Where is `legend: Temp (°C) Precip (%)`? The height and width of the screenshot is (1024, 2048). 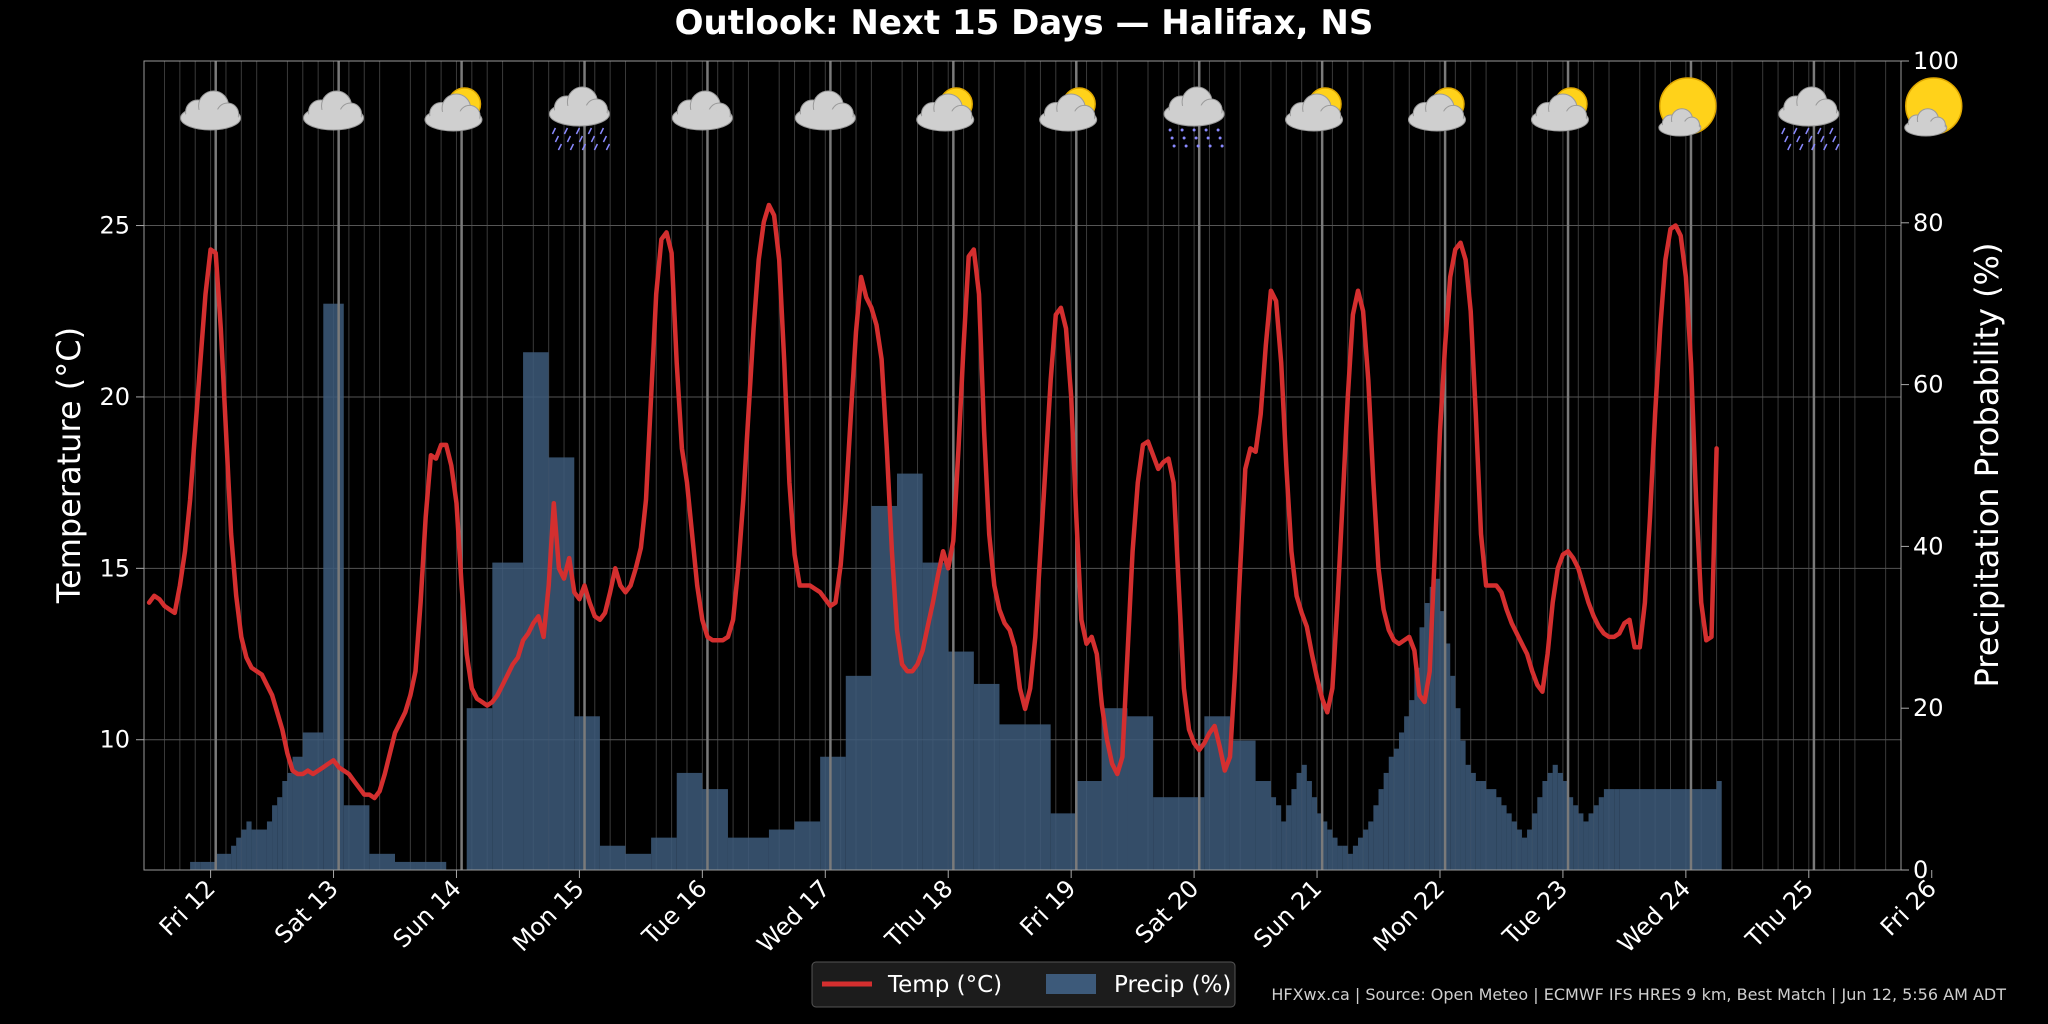
legend: Temp (°C) Precip (%) is located at coordinates (1023, 984).